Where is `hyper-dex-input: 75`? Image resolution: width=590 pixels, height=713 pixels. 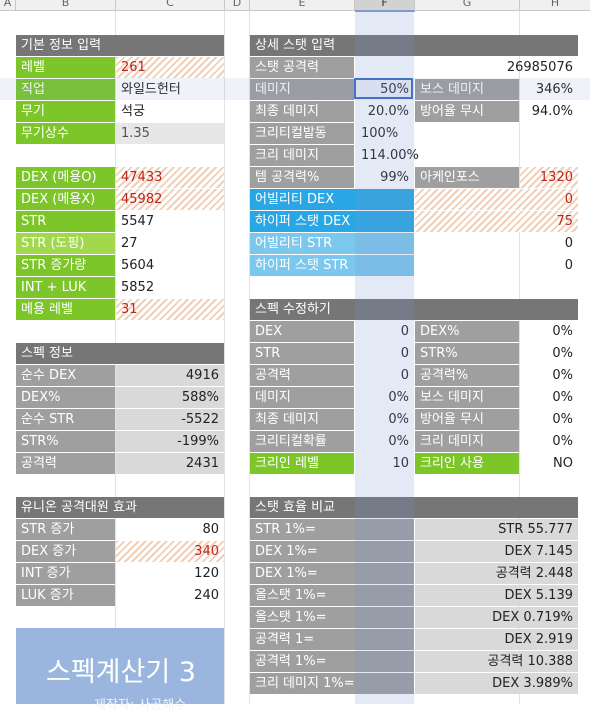 hyper-dex-input: 75 is located at coordinates (496, 221).